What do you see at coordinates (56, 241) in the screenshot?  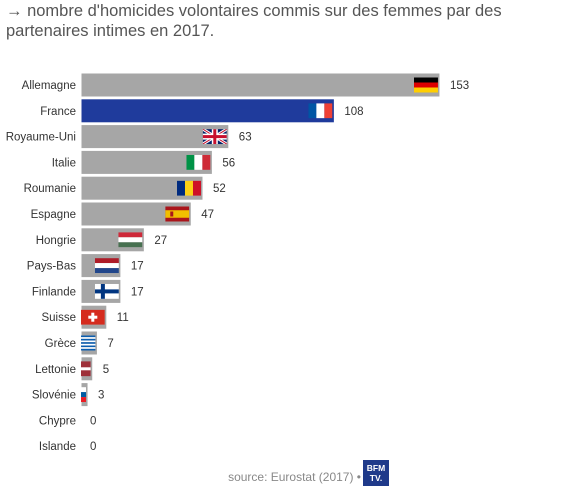 I see `category-label: Hongrie` at bounding box center [56, 241].